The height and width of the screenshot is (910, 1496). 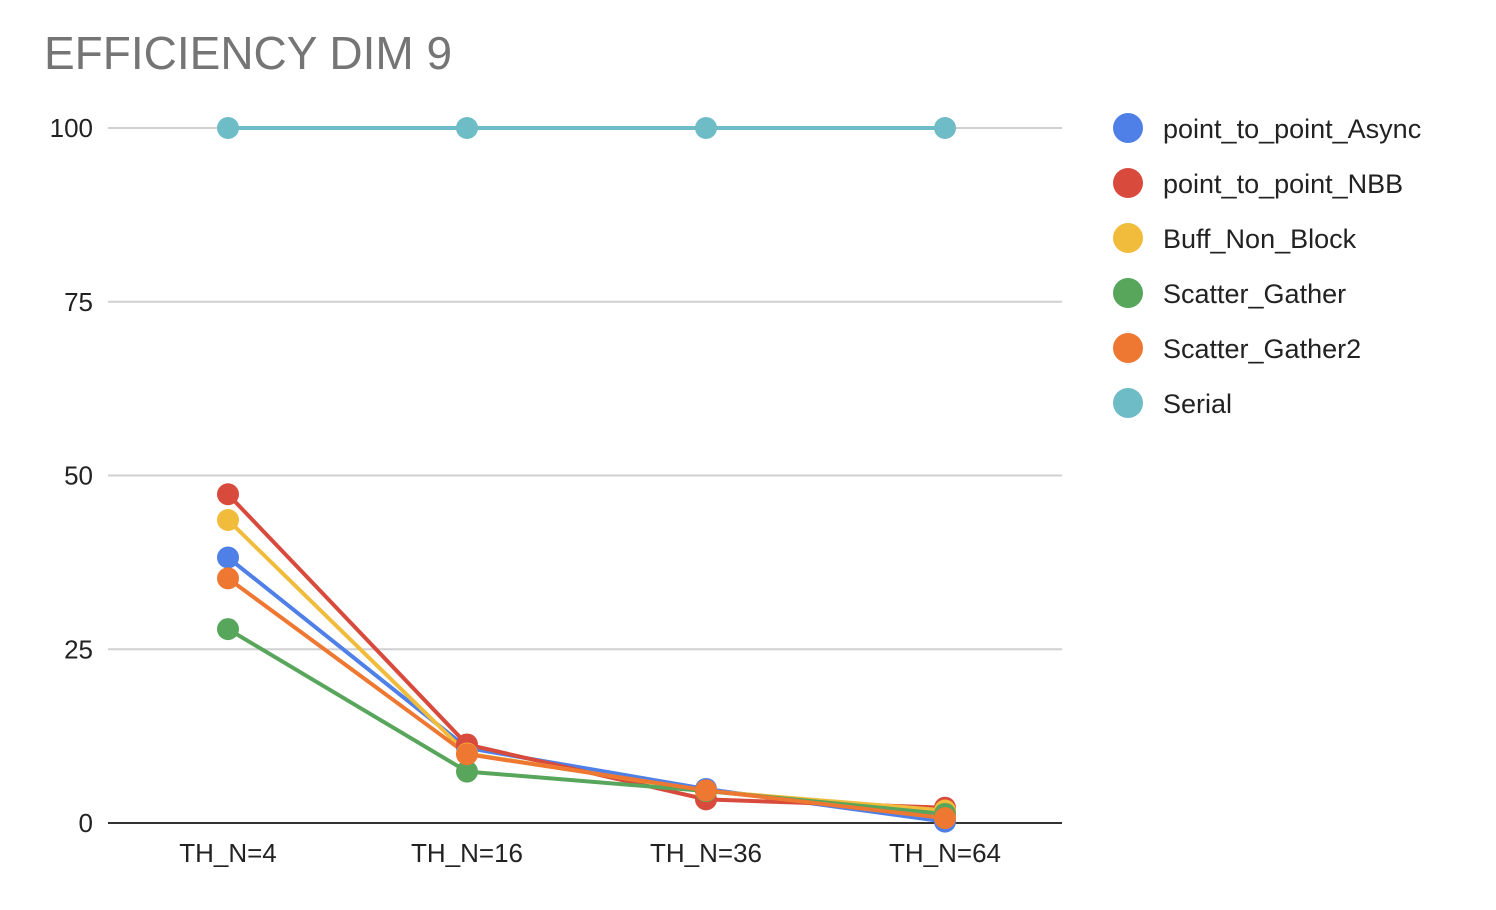 I want to click on y-tick-label: 0, so click(x=86, y=823).